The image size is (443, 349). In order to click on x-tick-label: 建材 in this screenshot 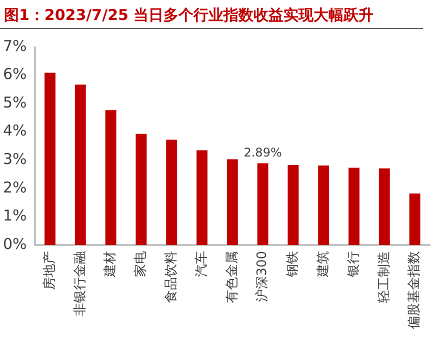, I will do `click(110, 264)`.